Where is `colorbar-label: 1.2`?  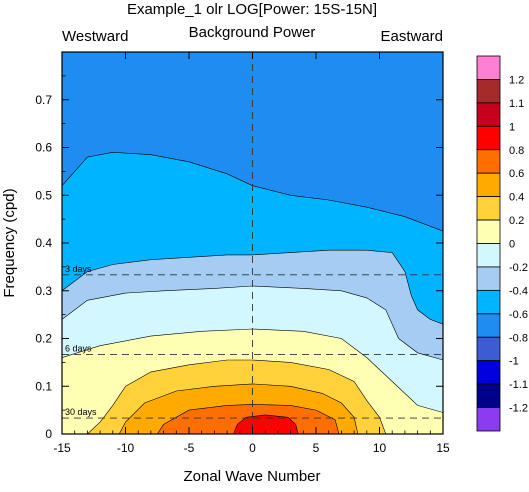 colorbar-label: 1.2 is located at coordinates (516, 80).